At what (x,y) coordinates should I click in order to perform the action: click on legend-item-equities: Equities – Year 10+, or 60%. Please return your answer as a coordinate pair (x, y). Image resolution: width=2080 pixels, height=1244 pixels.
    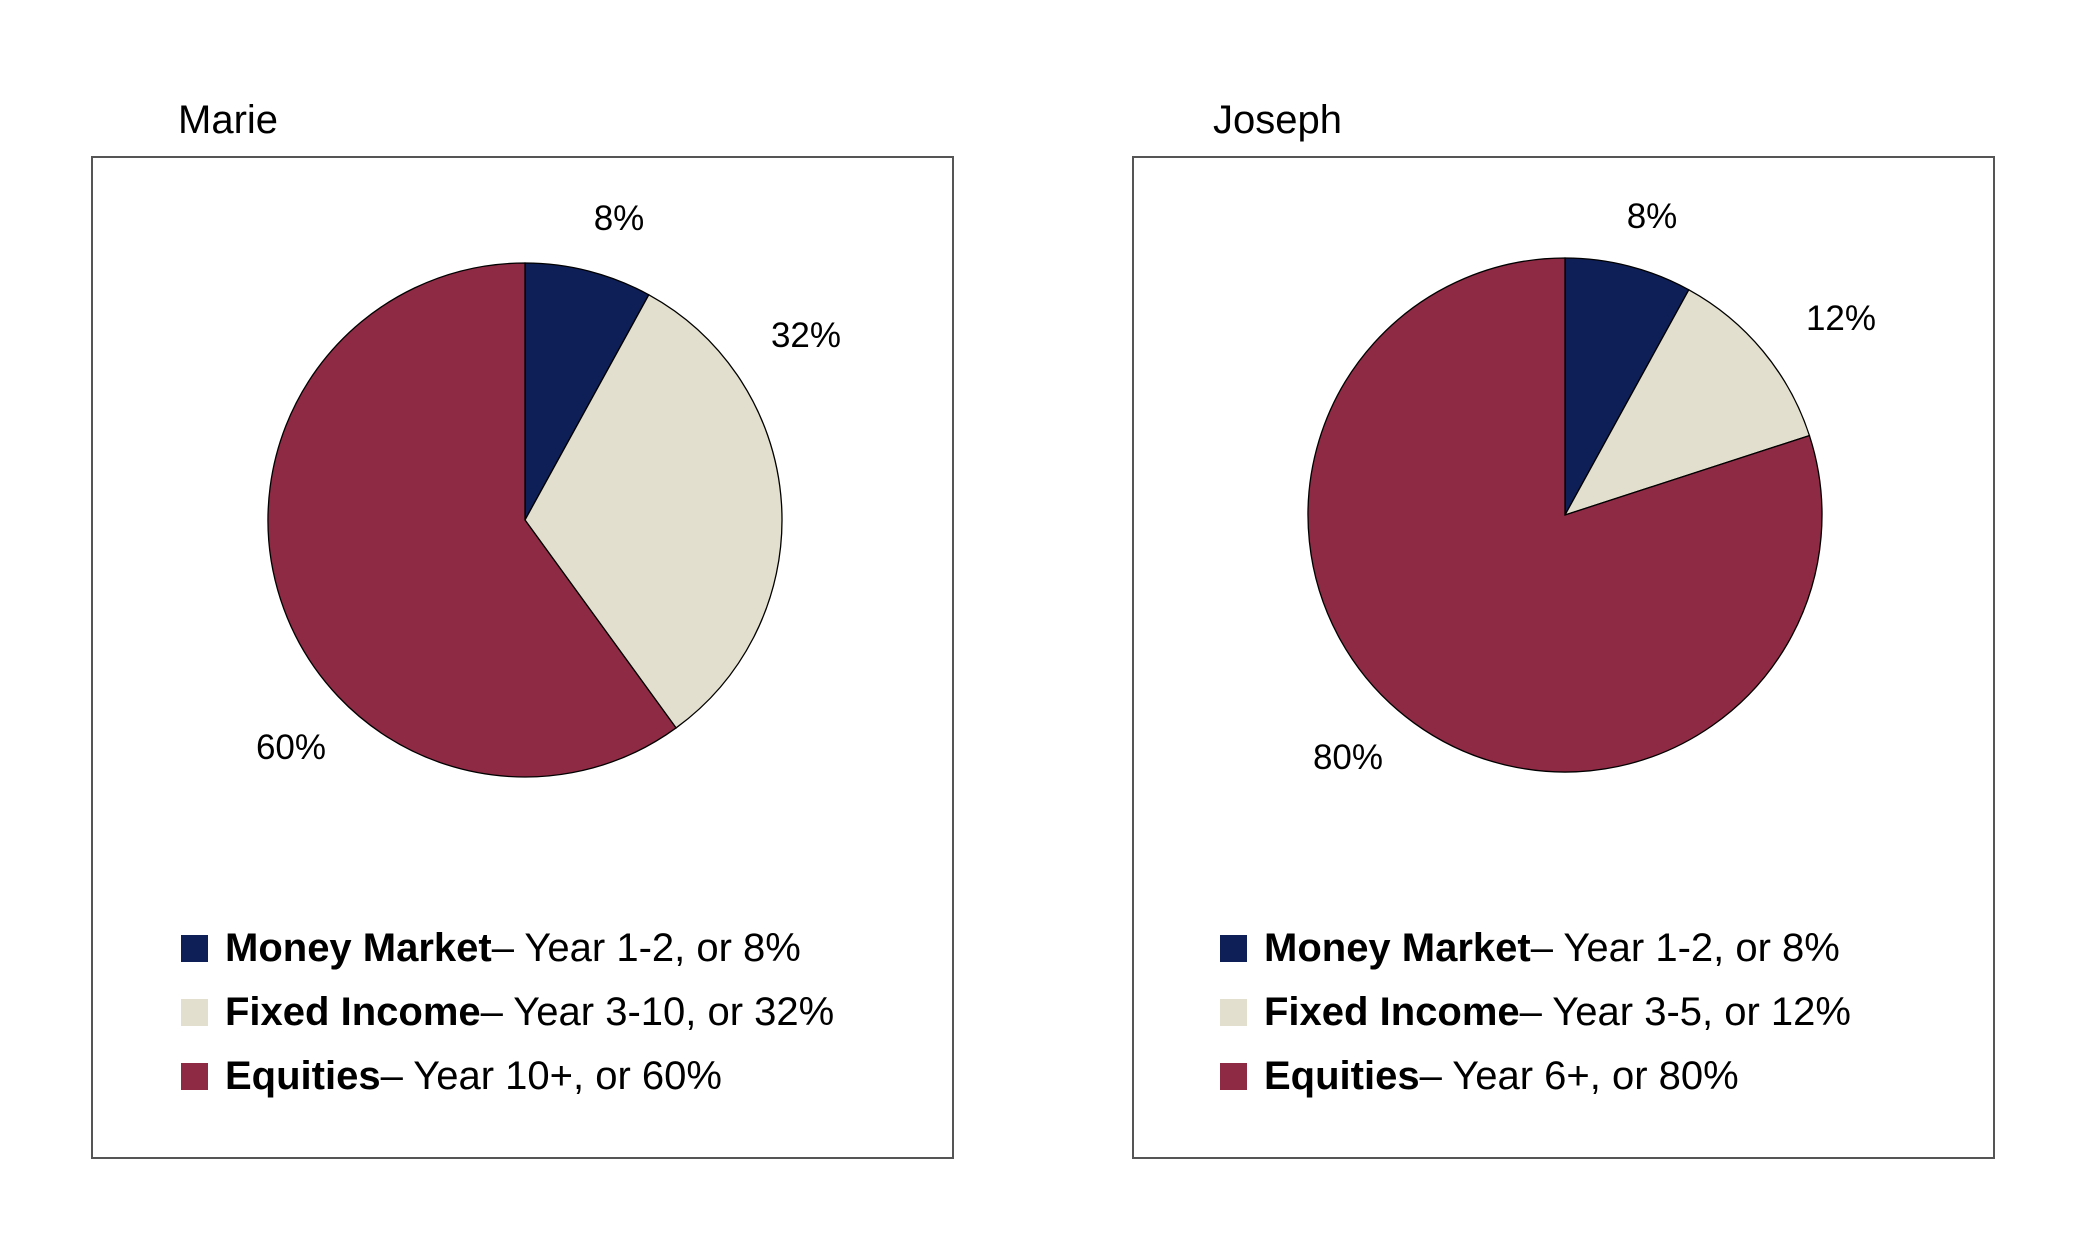
    Looking at the image, I should click on (507, 1076).